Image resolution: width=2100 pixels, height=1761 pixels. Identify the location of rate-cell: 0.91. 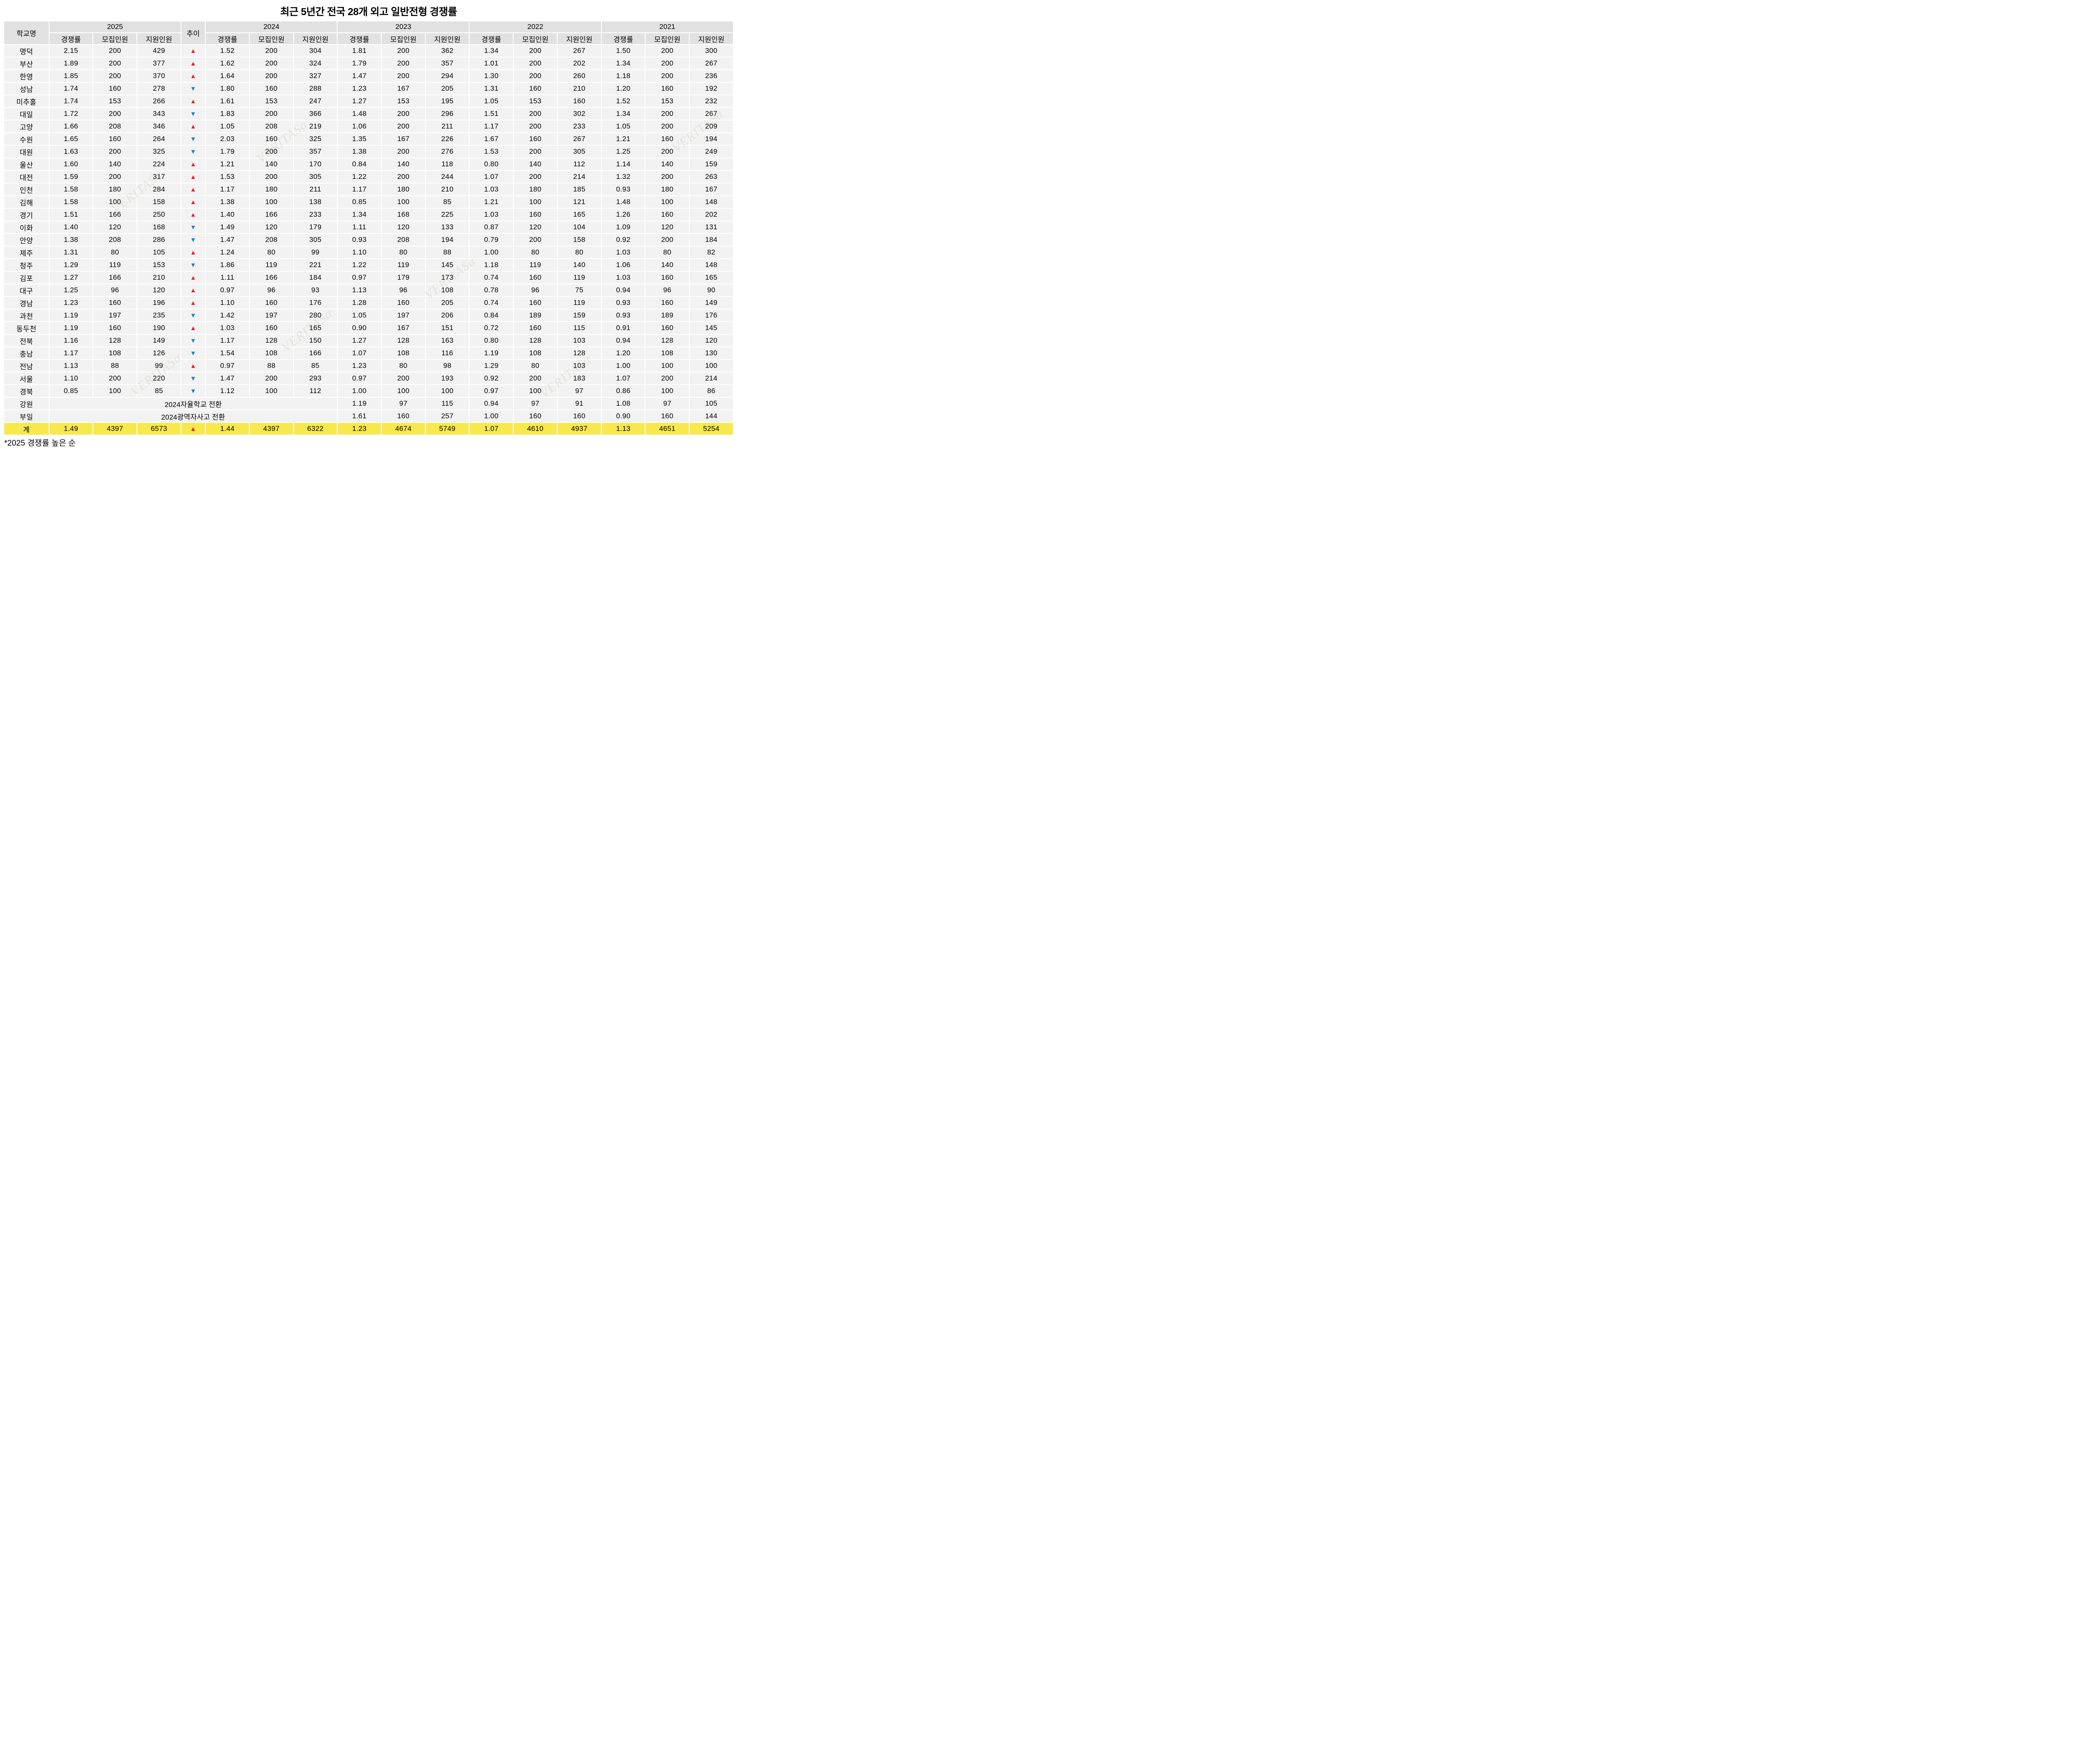
(623, 328).